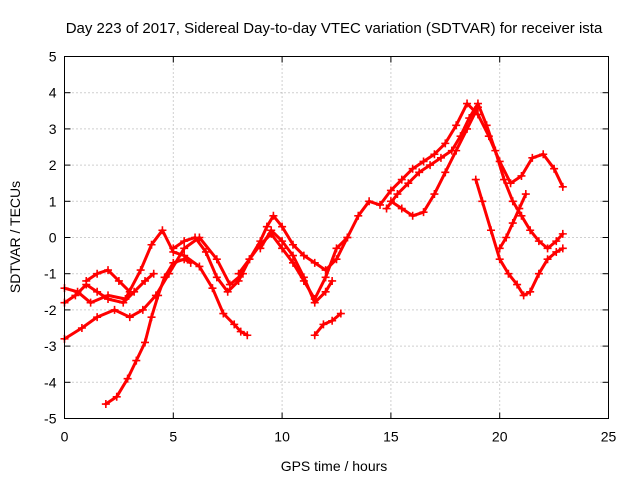 This screenshot has width=640, height=480. I want to click on y-tick-label: -2, so click(50, 310).